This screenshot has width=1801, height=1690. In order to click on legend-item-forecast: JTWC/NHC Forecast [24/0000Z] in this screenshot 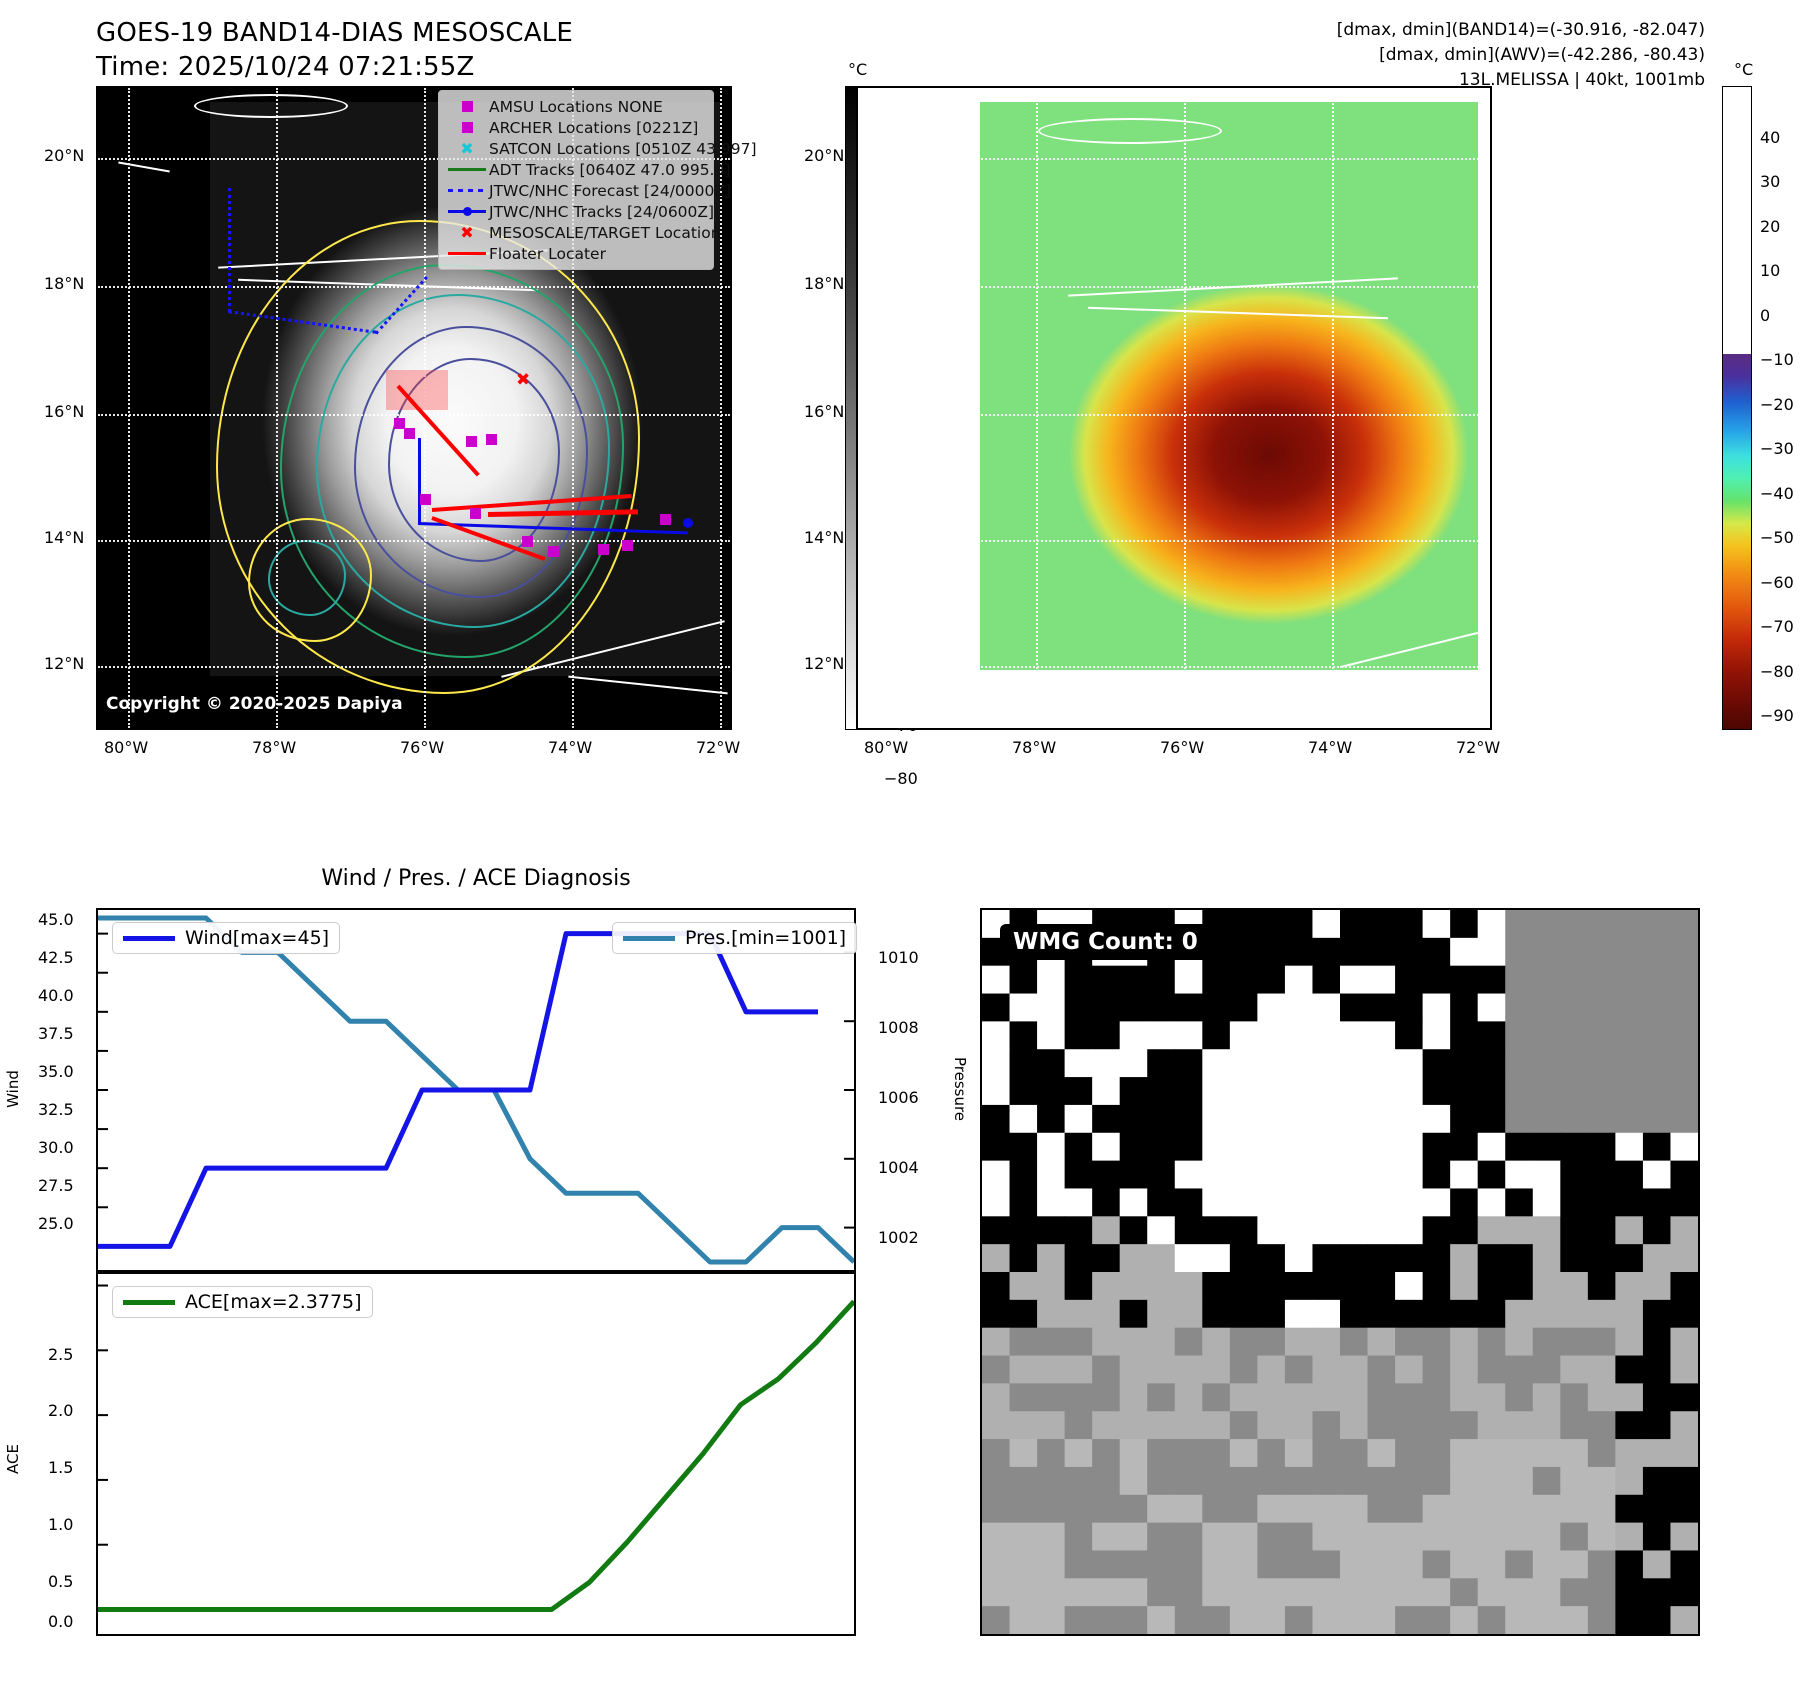, I will do `click(588, 190)`.